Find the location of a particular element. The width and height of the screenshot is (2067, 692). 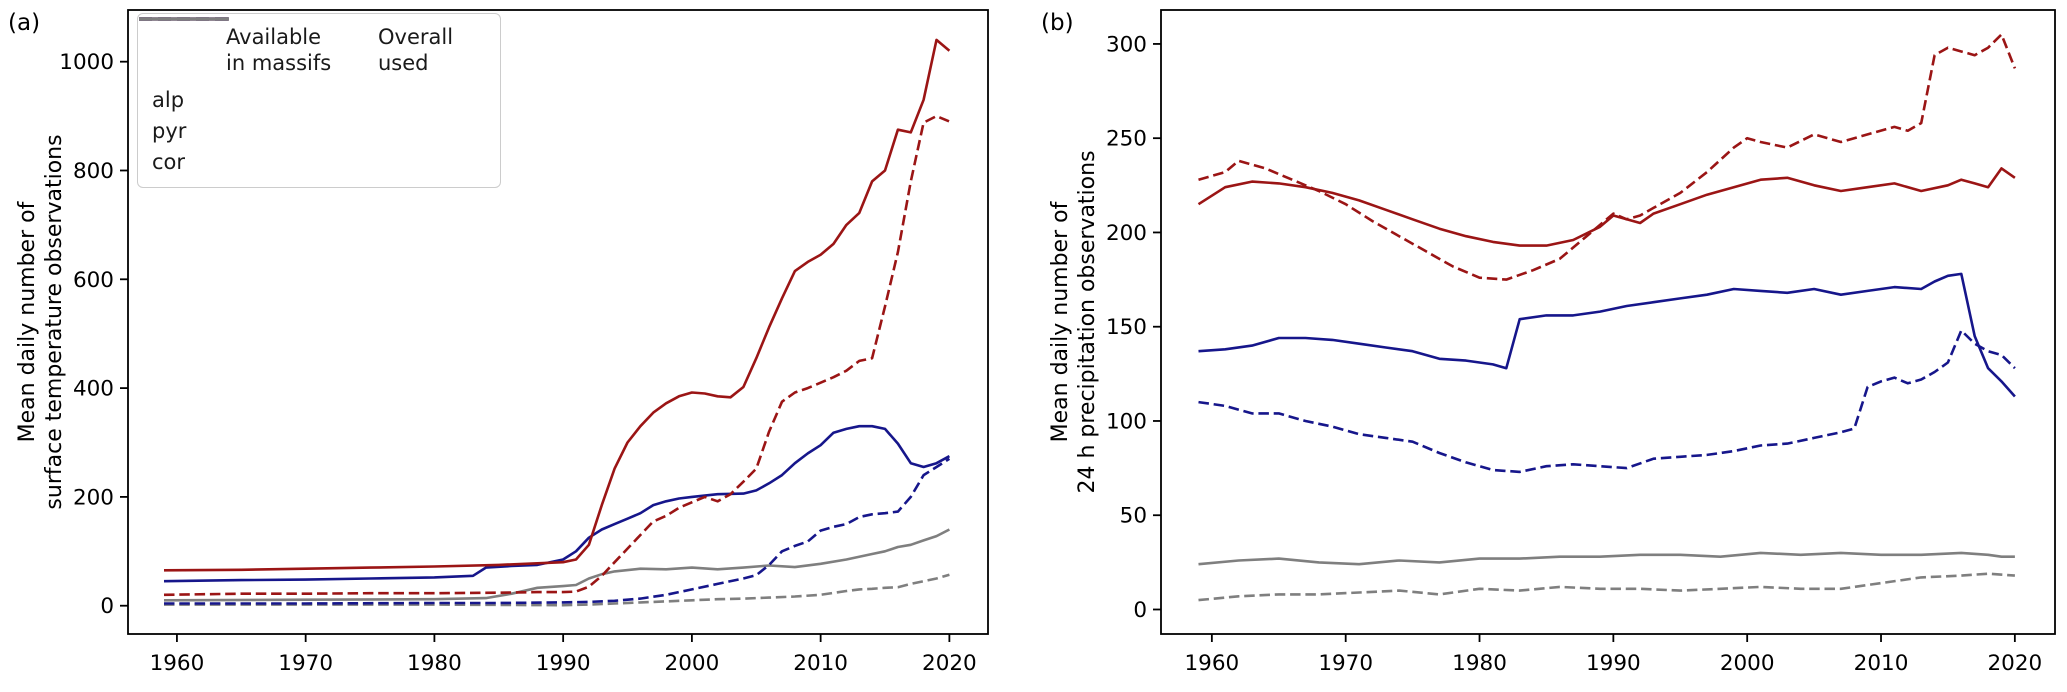

legend-sample-pyr-solid is located at coordinates (312, 81).